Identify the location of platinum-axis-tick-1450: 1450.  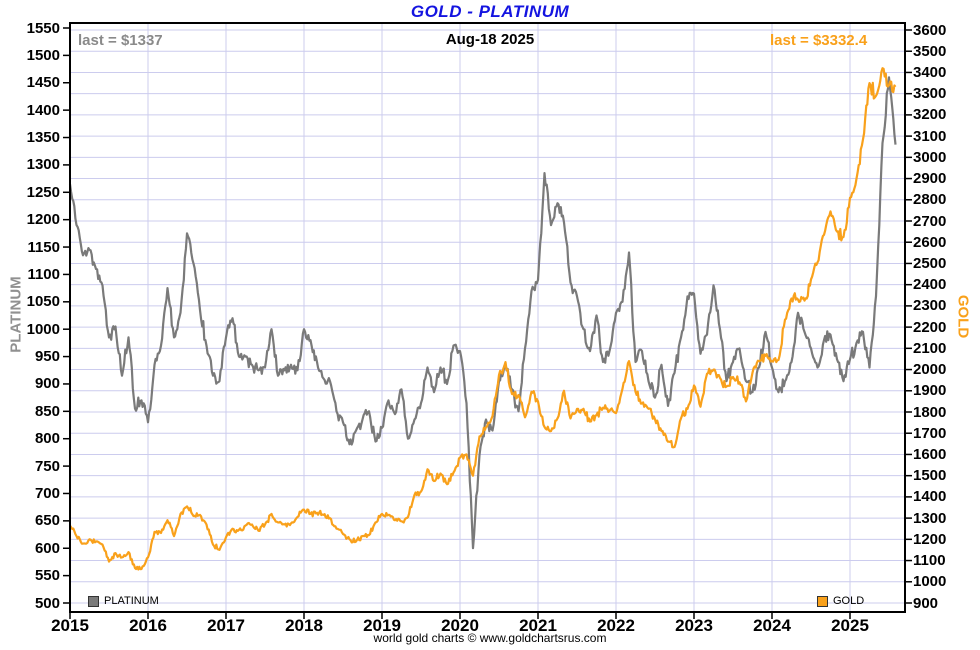
(43, 83).